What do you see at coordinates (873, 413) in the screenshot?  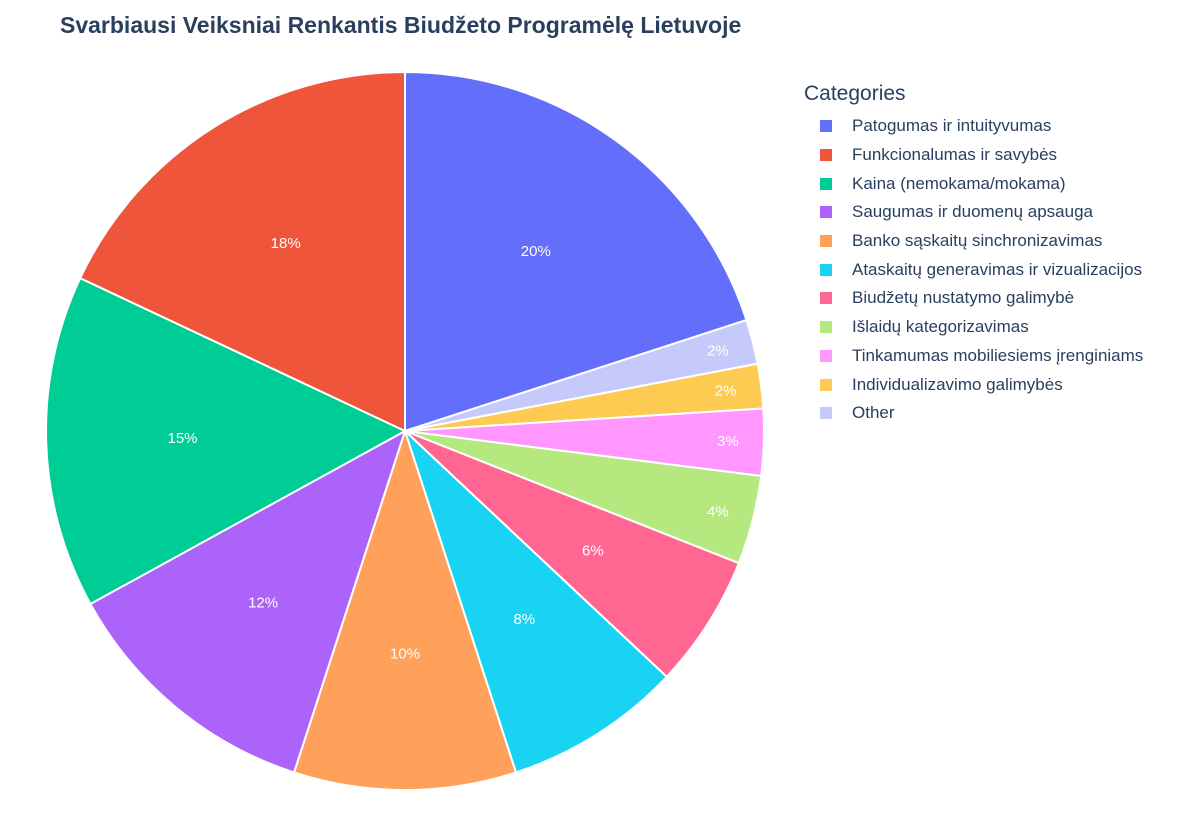 I see `legend-label: Other` at bounding box center [873, 413].